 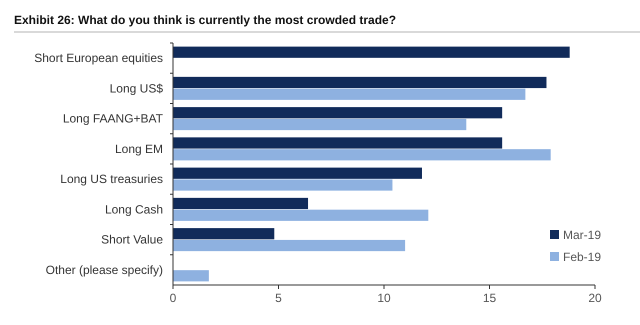 What do you see at coordinates (205, 20) in the screenshot?
I see `chart-title: Exhibit 26: What do you think is currently the most crowded trade?` at bounding box center [205, 20].